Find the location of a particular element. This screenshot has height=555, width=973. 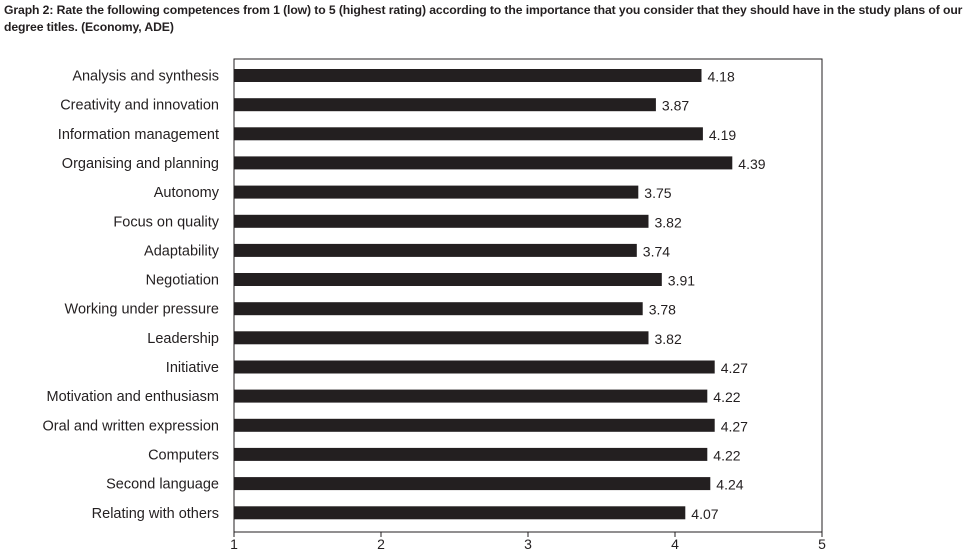

x-tick-label: 3 is located at coordinates (528, 544).